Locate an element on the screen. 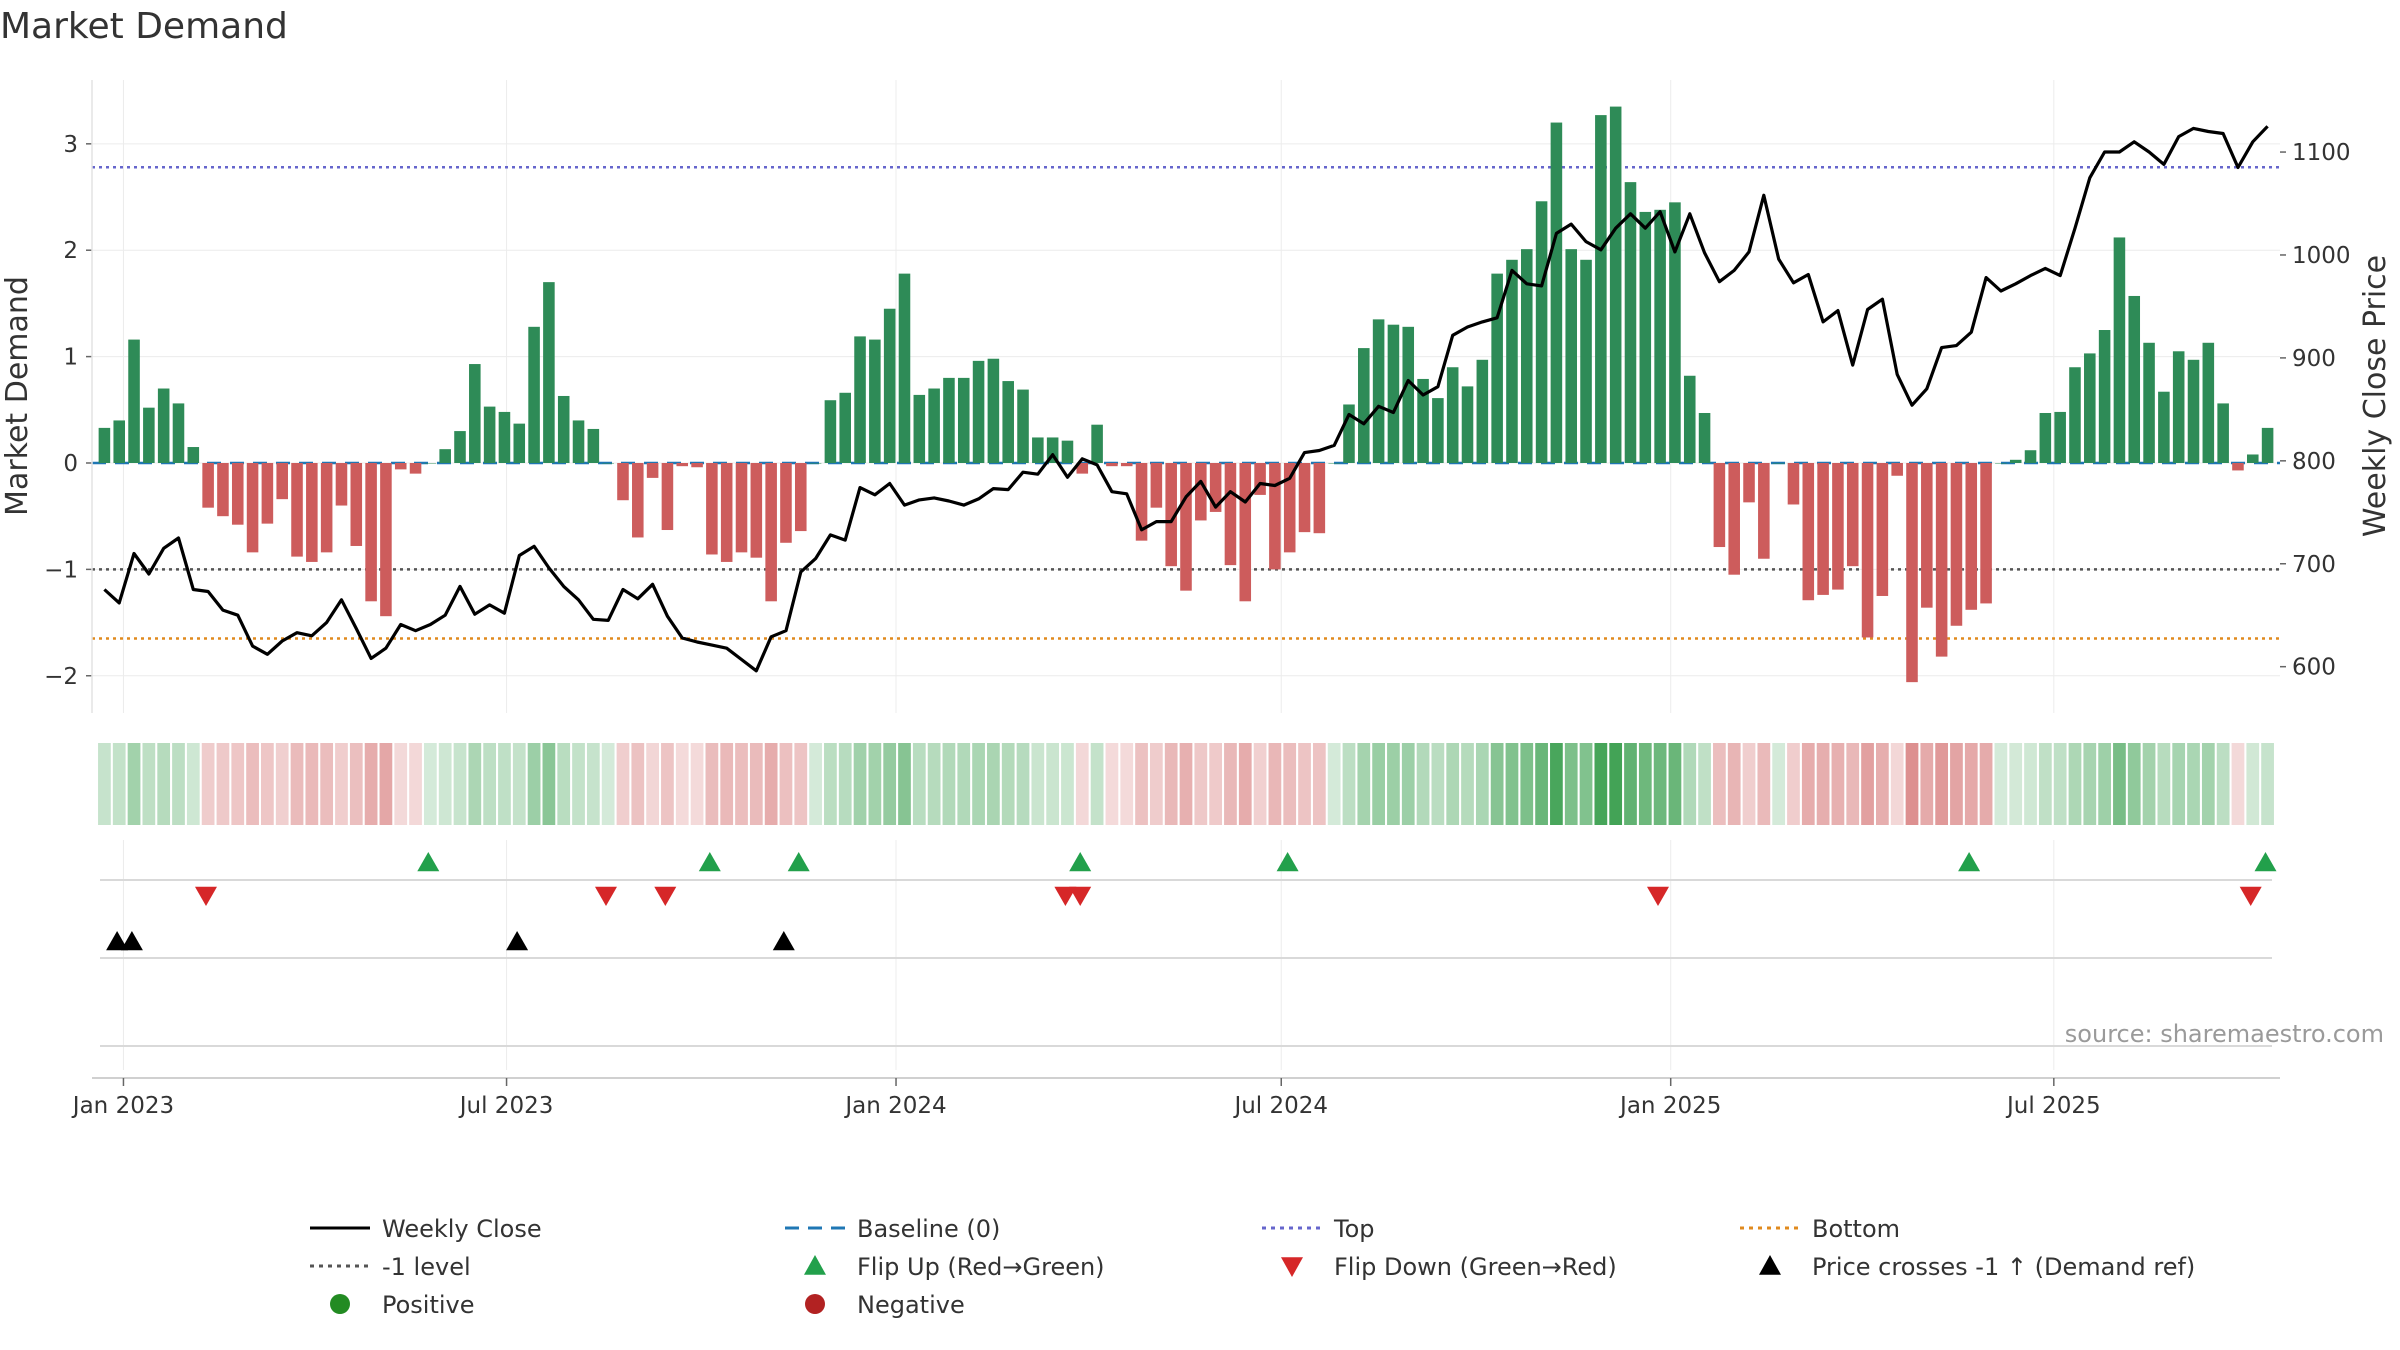  legend-item: Bottom is located at coordinates (1820, 1229).